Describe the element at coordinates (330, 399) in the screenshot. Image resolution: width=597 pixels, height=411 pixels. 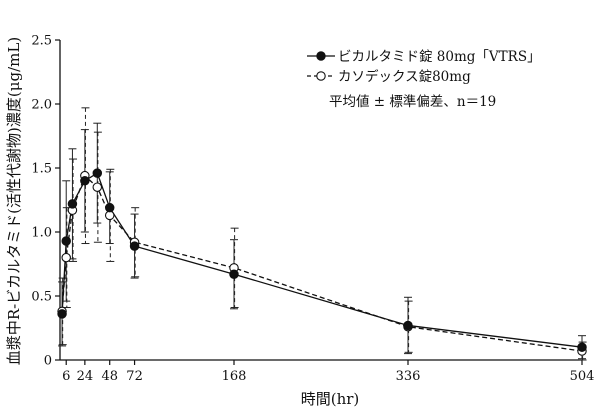
I see `x-axis-title: 時間(hr)` at that location.